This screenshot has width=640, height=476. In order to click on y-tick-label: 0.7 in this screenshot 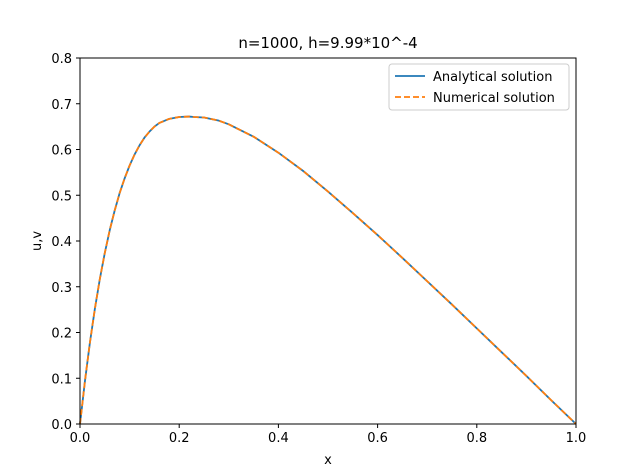, I will do `click(61, 105)`.